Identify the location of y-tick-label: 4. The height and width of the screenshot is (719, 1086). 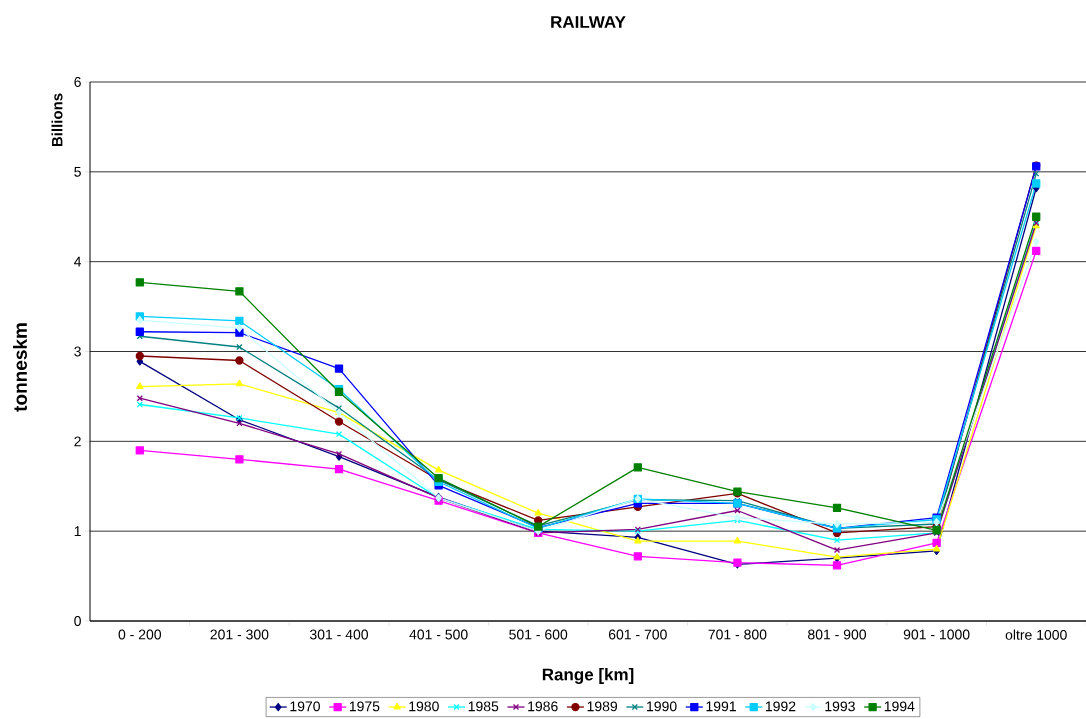
(78, 261).